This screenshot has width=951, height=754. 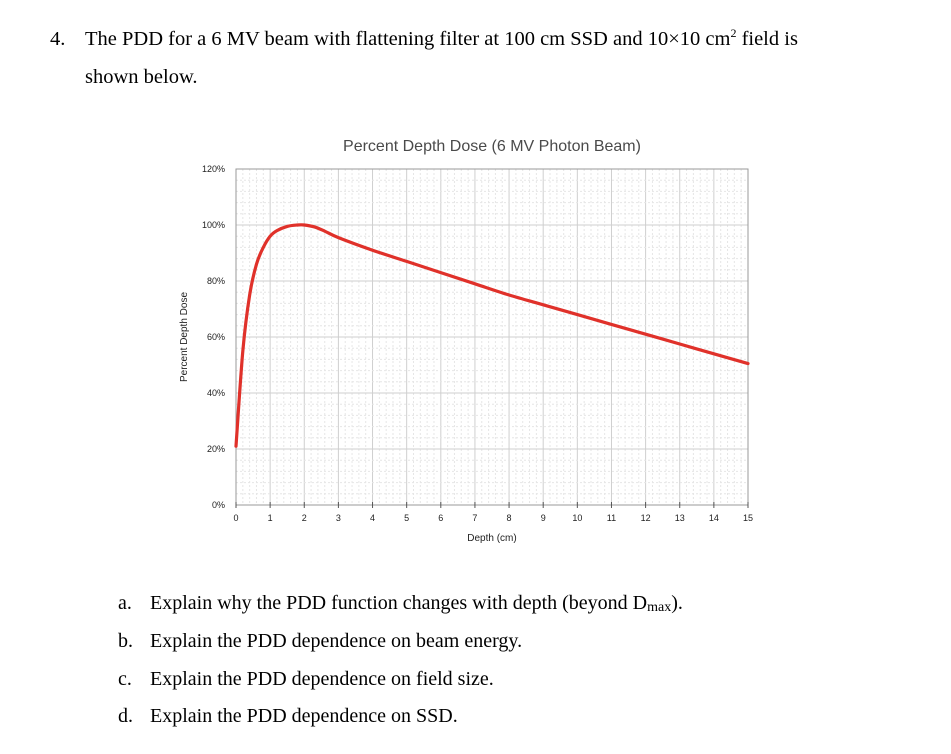 What do you see at coordinates (125, 603) in the screenshot?
I see `sub-question-letter: a.` at bounding box center [125, 603].